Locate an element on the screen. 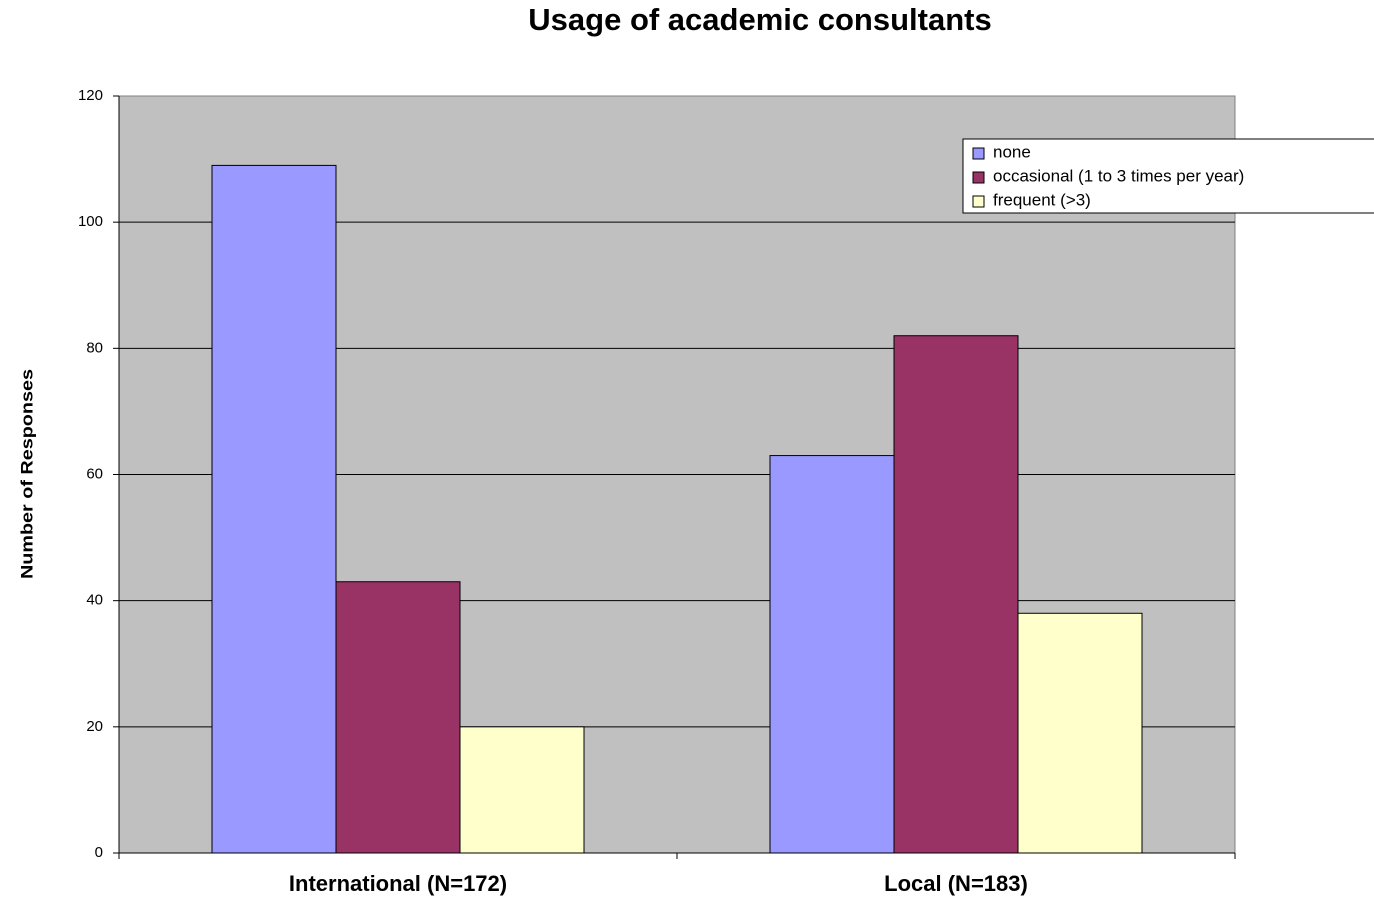 The width and height of the screenshot is (1374, 903). legend-label: none is located at coordinates (1012, 151).